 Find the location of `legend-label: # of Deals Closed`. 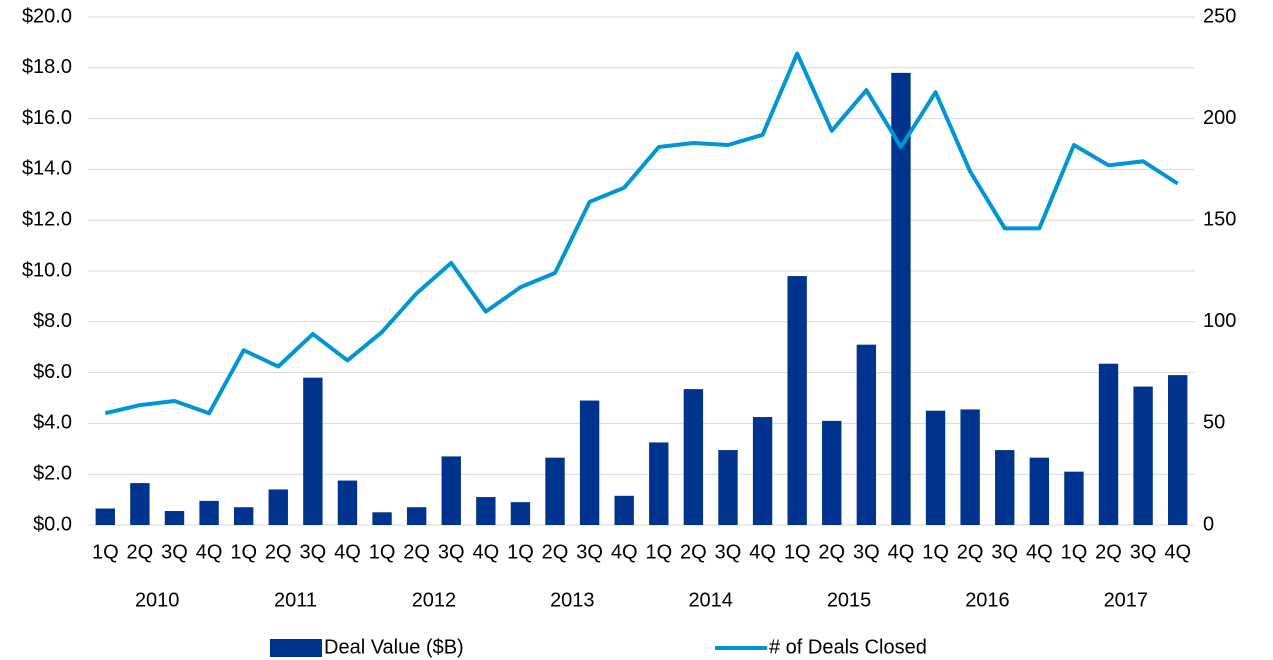

legend-label: # of Deals Closed is located at coordinates (848, 647).